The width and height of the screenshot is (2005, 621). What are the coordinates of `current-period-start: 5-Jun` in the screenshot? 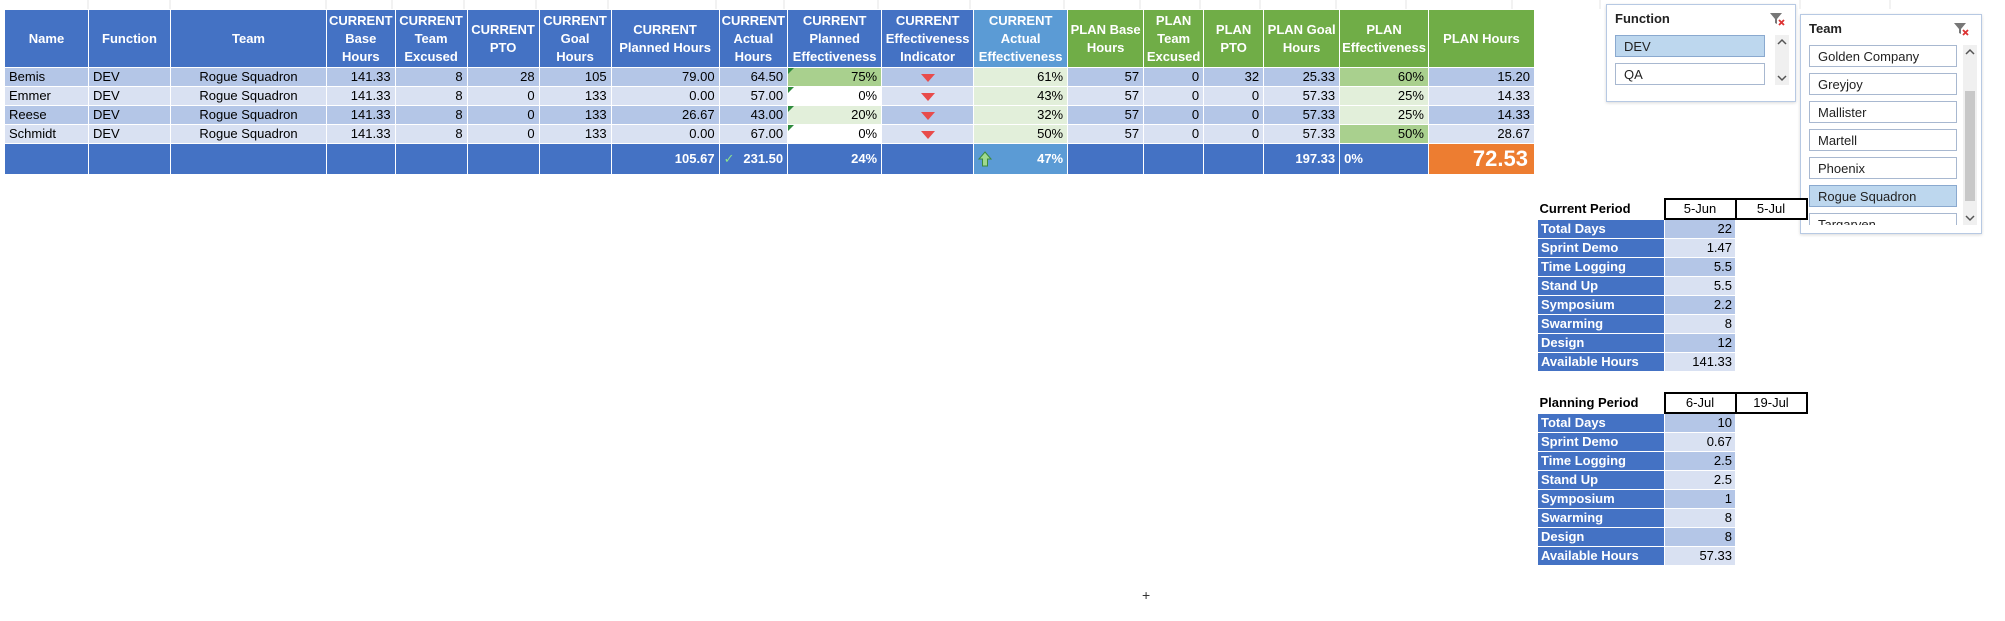 It's located at (1700, 209).